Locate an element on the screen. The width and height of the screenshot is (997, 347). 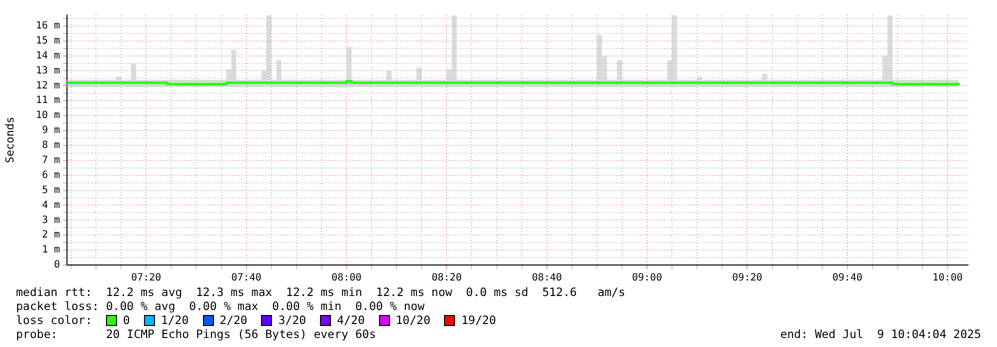
y-tick-label: 5 m is located at coordinates (51, 190).